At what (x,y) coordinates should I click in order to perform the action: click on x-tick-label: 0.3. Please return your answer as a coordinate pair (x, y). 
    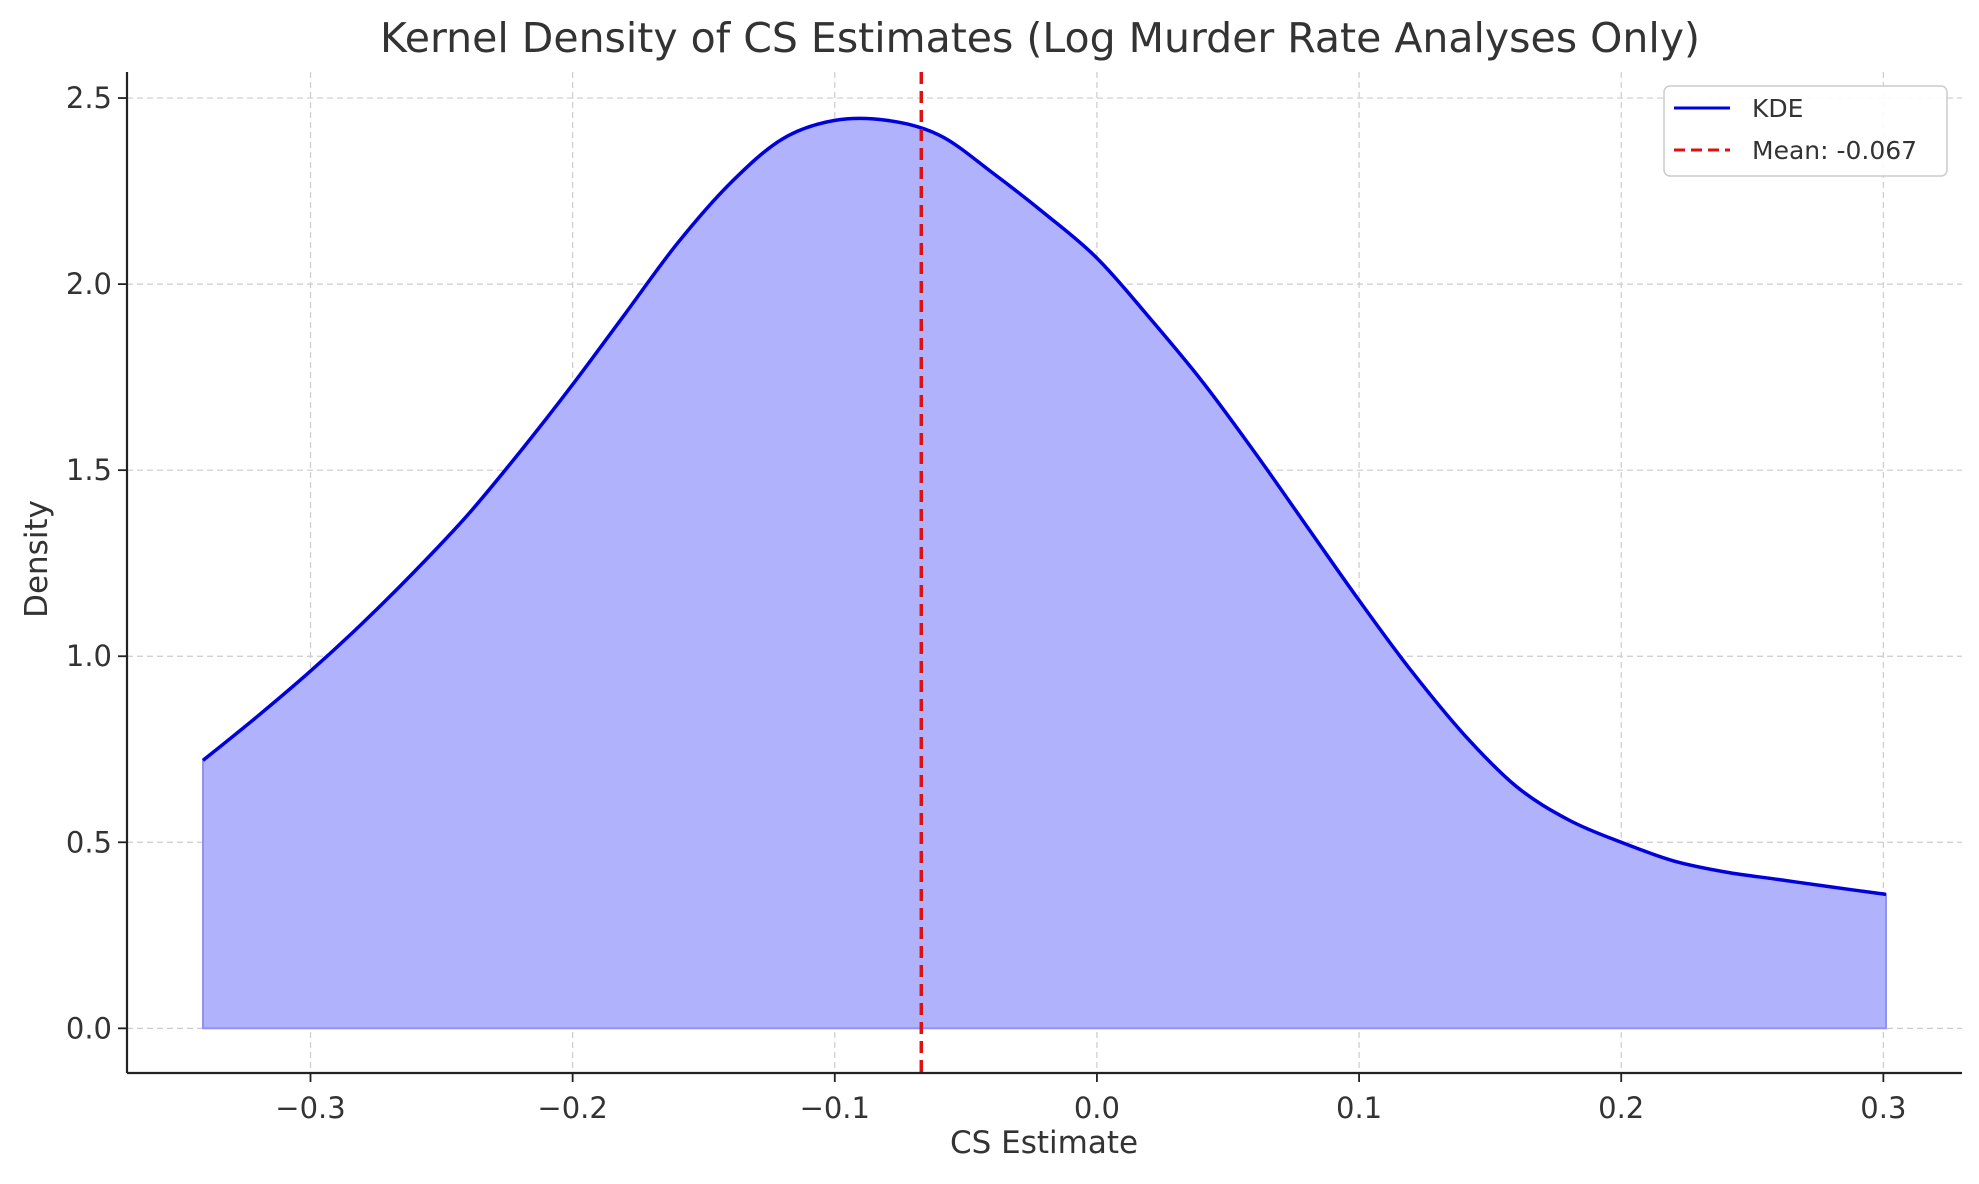
    Looking at the image, I should click on (1883, 1108).